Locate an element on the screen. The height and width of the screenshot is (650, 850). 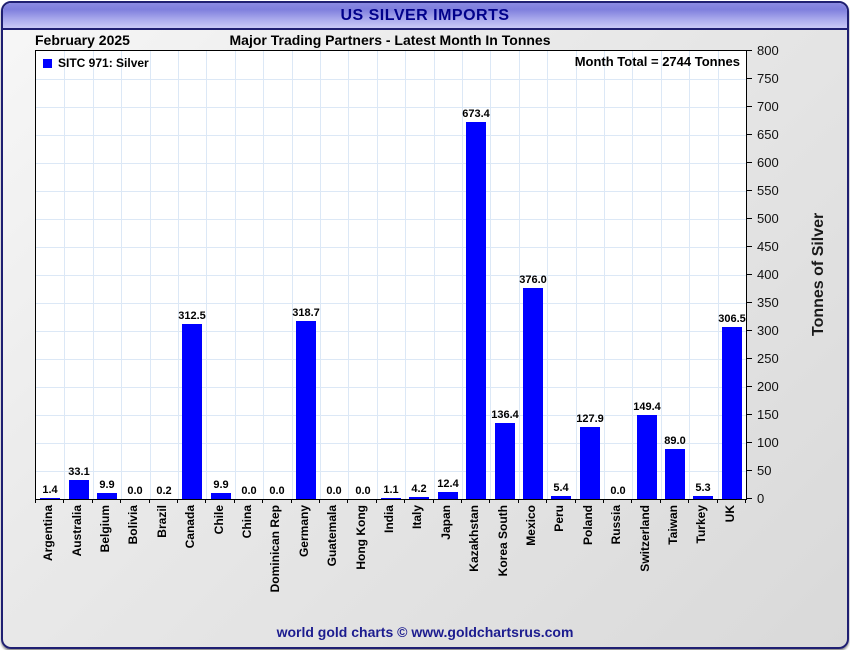
legend: SITC 971: Silver is located at coordinates (96, 63).